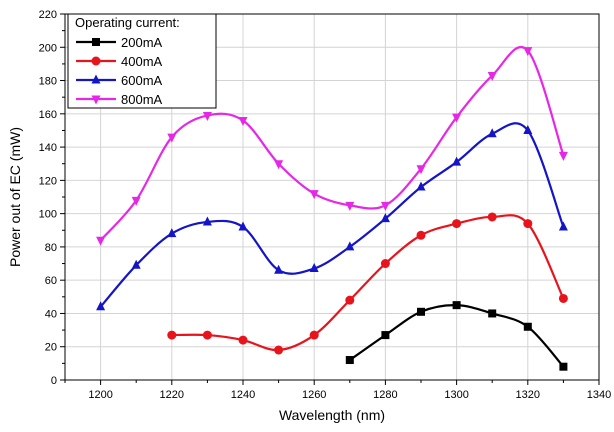  What do you see at coordinates (385, 395) in the screenshot?
I see `x-tick-label: 1280` at bounding box center [385, 395].